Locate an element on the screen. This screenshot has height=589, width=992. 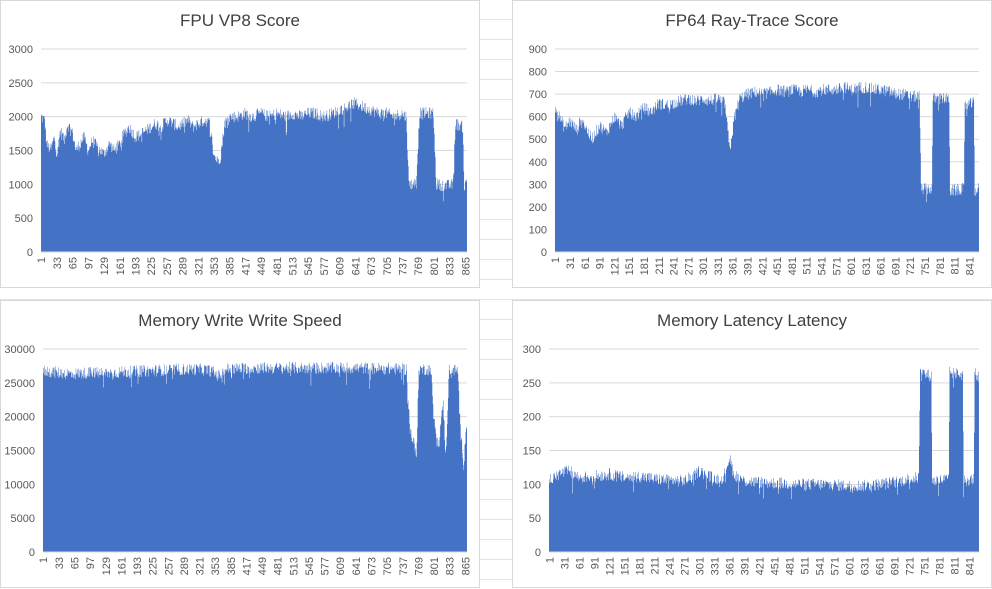
chart-title: Memory Latency Latency is located at coordinates (752, 320).